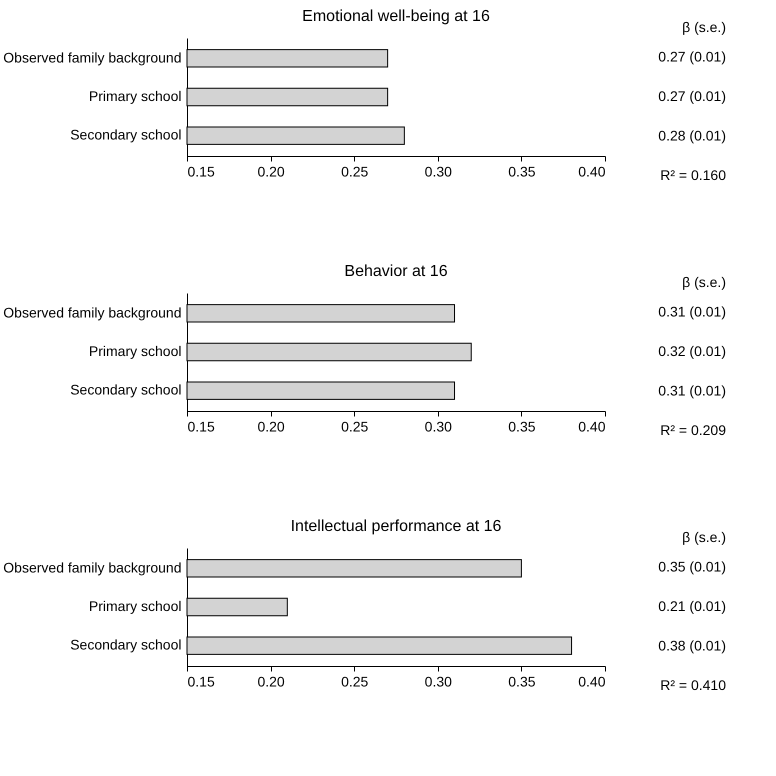 The image size is (776, 776). What do you see at coordinates (692, 606) in the screenshot?
I see `data-label: 0.21 (0.01)` at bounding box center [692, 606].